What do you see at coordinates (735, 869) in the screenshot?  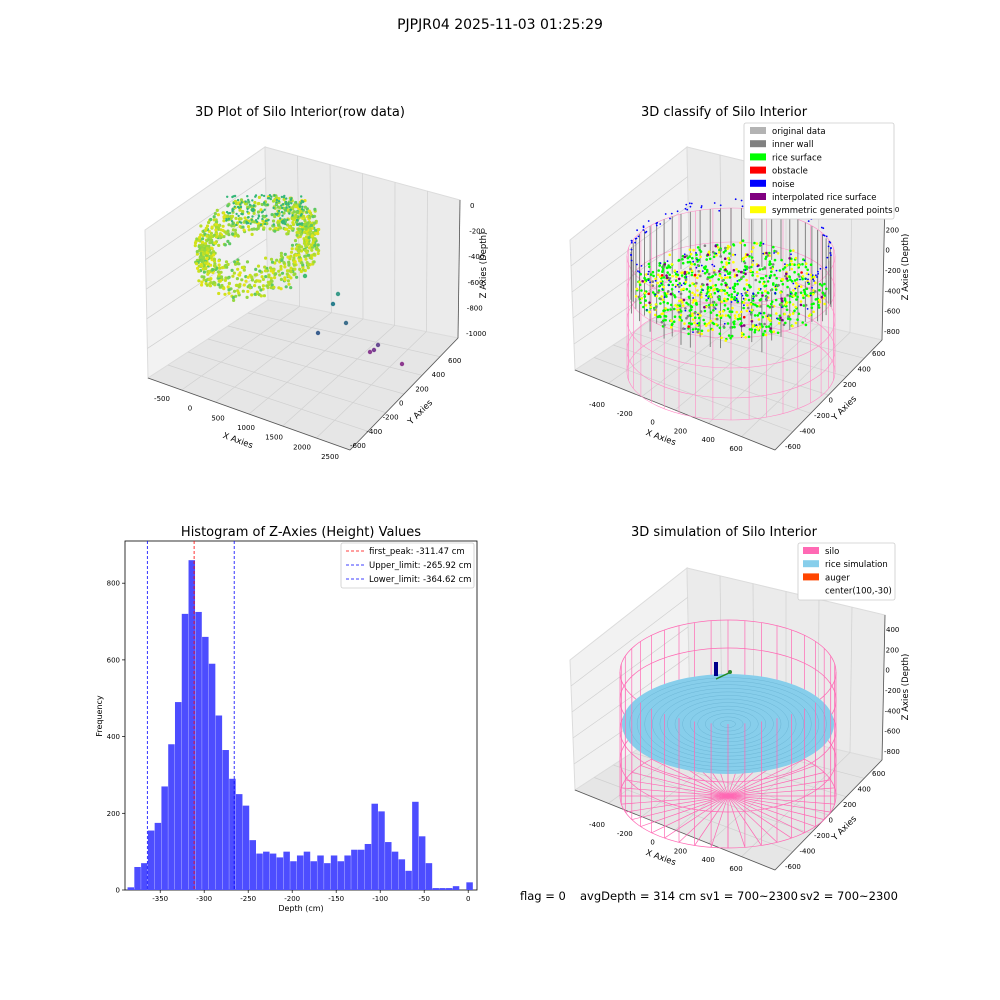 I see `panel4-x-tick: 600` at bounding box center [735, 869].